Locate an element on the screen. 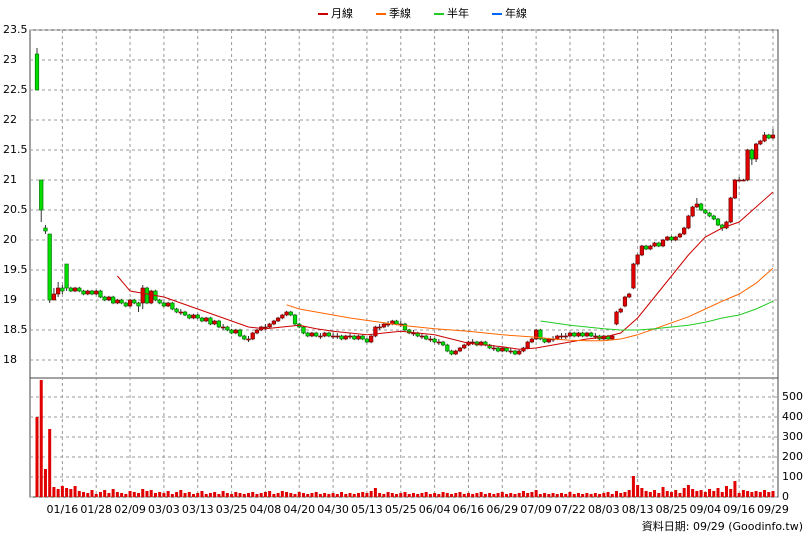  y2-tick-label: 0 is located at coordinates (785, 496).